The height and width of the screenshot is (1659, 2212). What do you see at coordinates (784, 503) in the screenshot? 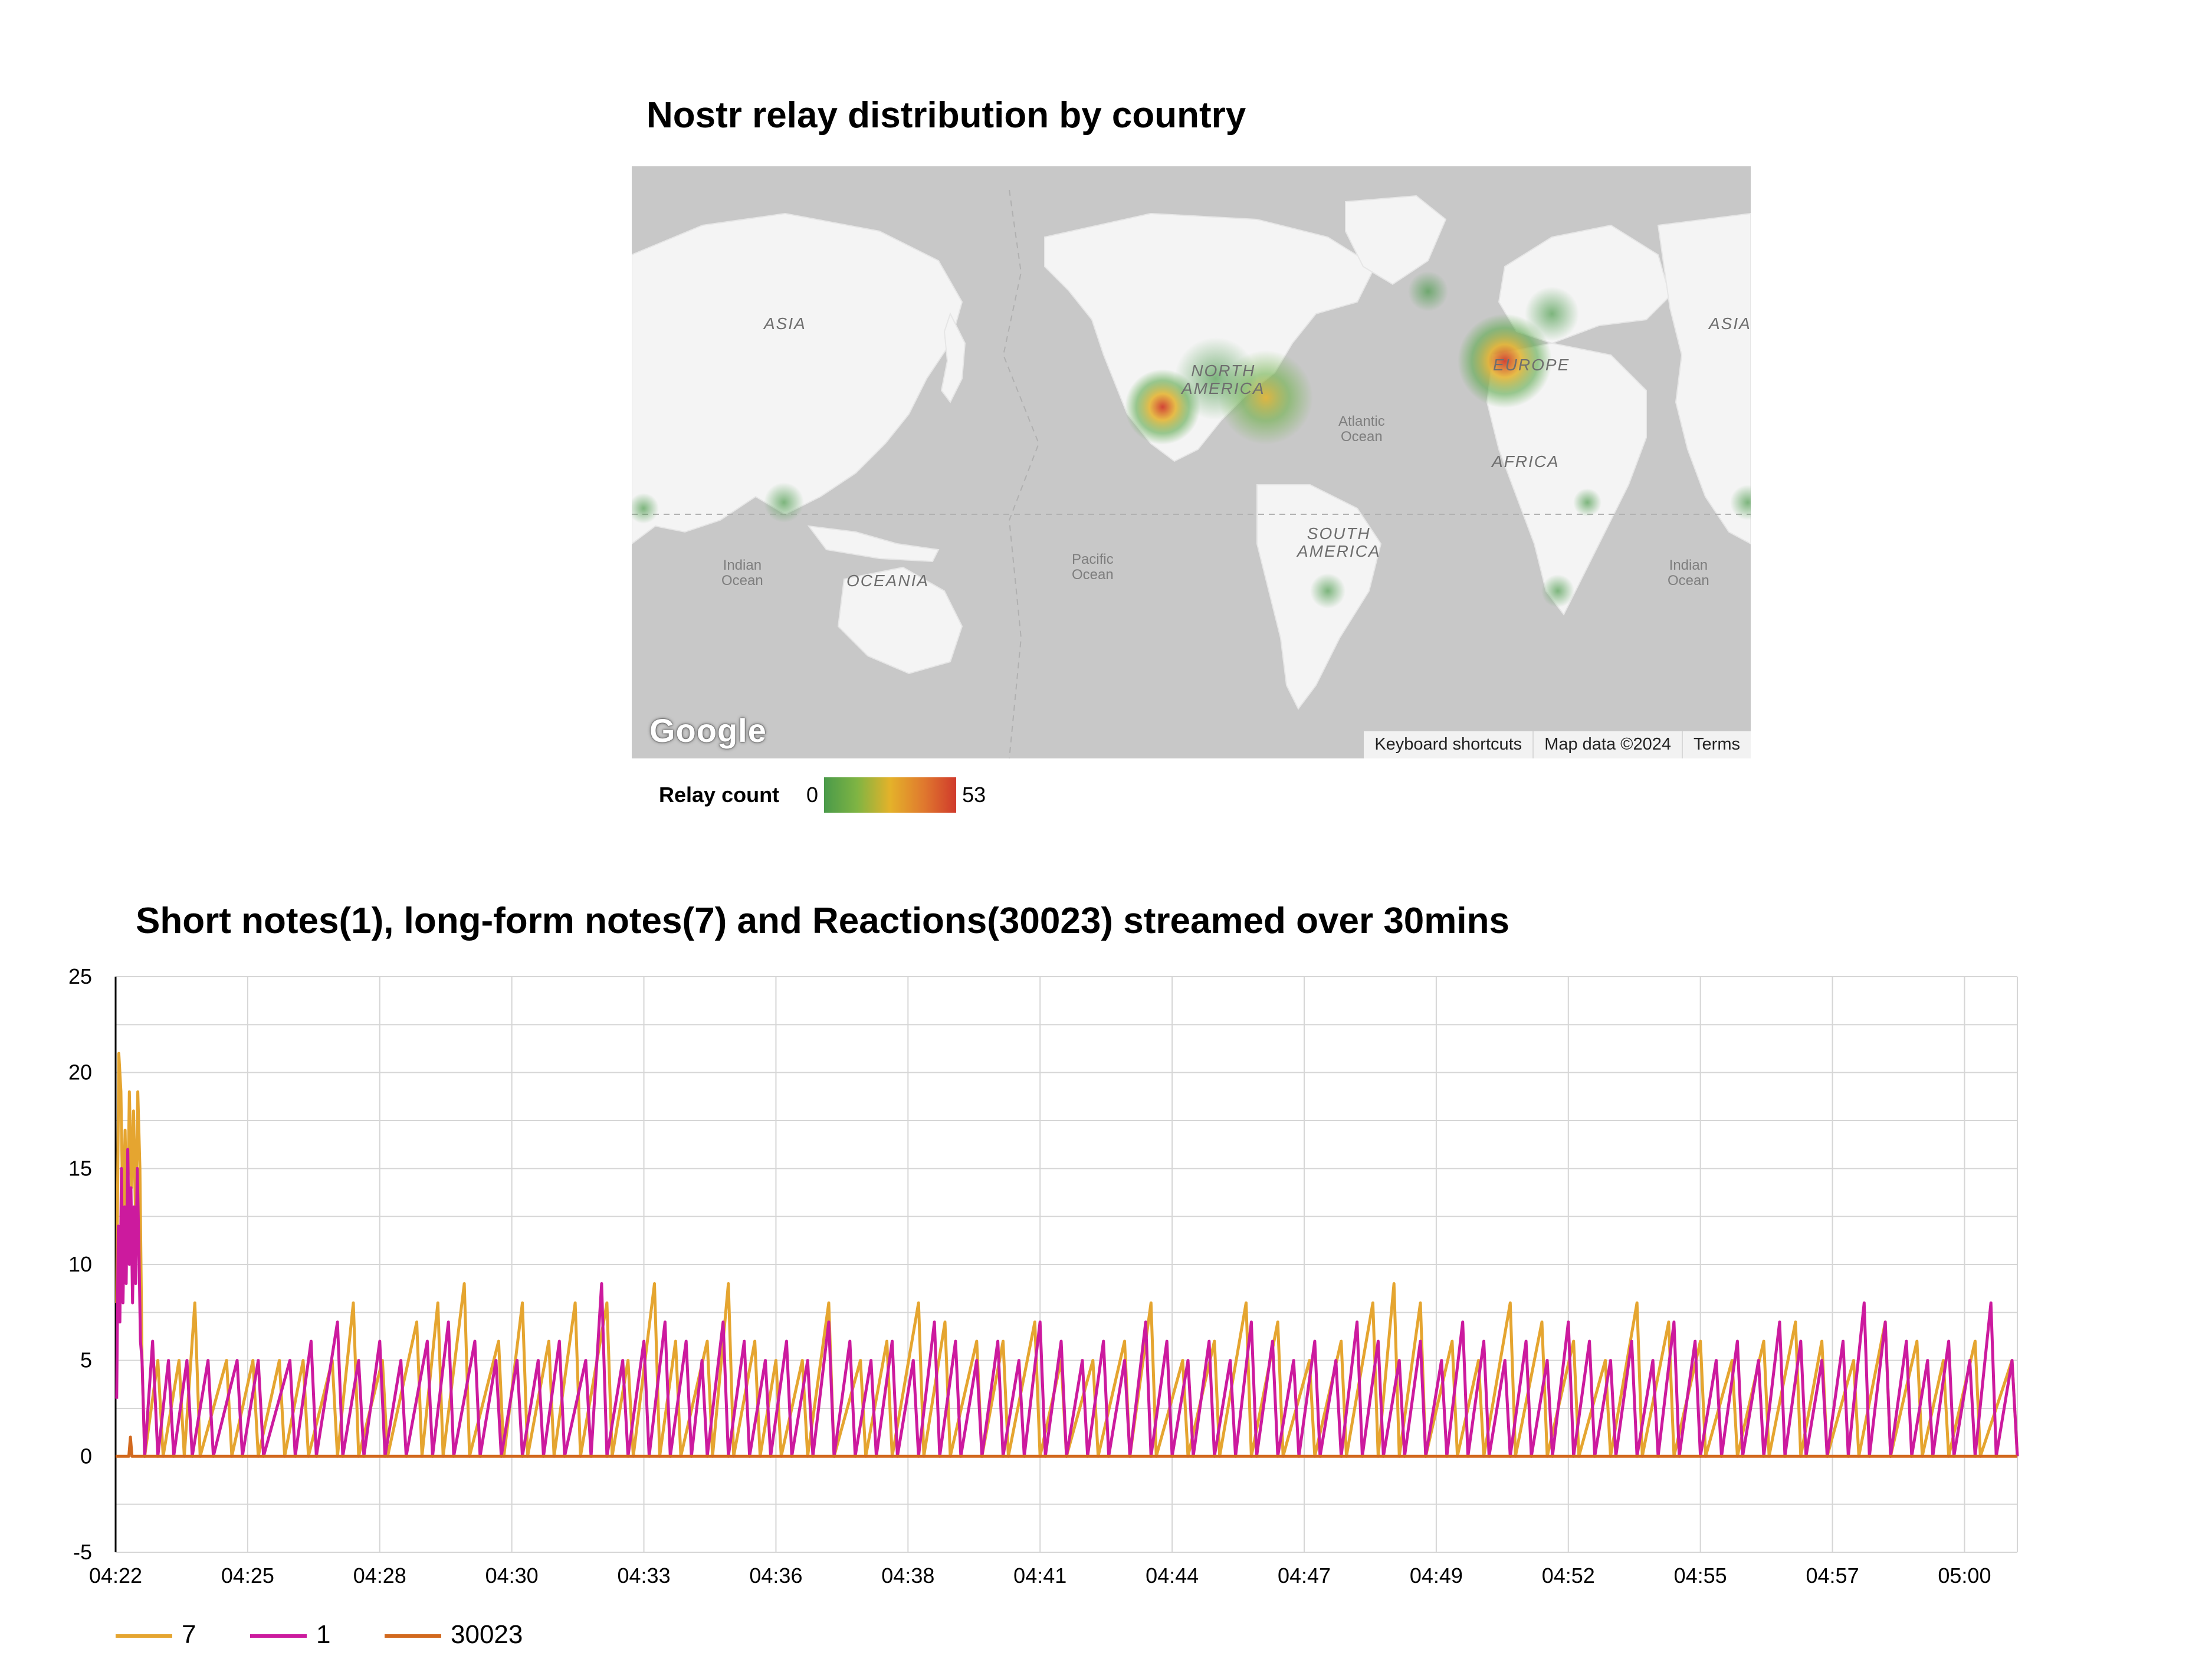
I see `heat-india` at bounding box center [784, 503].